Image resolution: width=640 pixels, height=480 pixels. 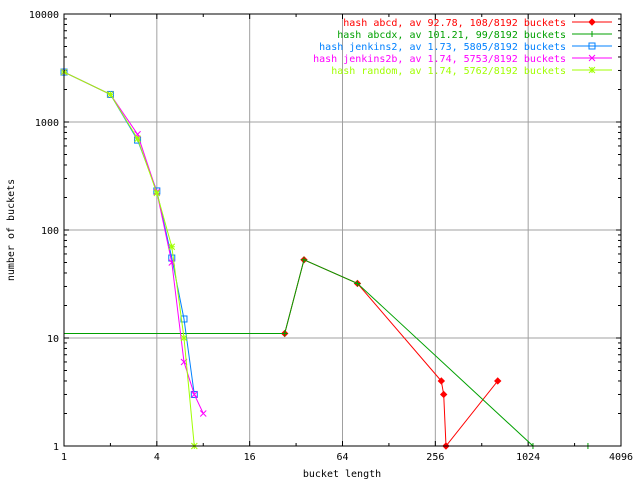 What do you see at coordinates (448, 71) in the screenshot?
I see `legend-label: hash random, av 1.74, 5762/8192 buckets` at bounding box center [448, 71].